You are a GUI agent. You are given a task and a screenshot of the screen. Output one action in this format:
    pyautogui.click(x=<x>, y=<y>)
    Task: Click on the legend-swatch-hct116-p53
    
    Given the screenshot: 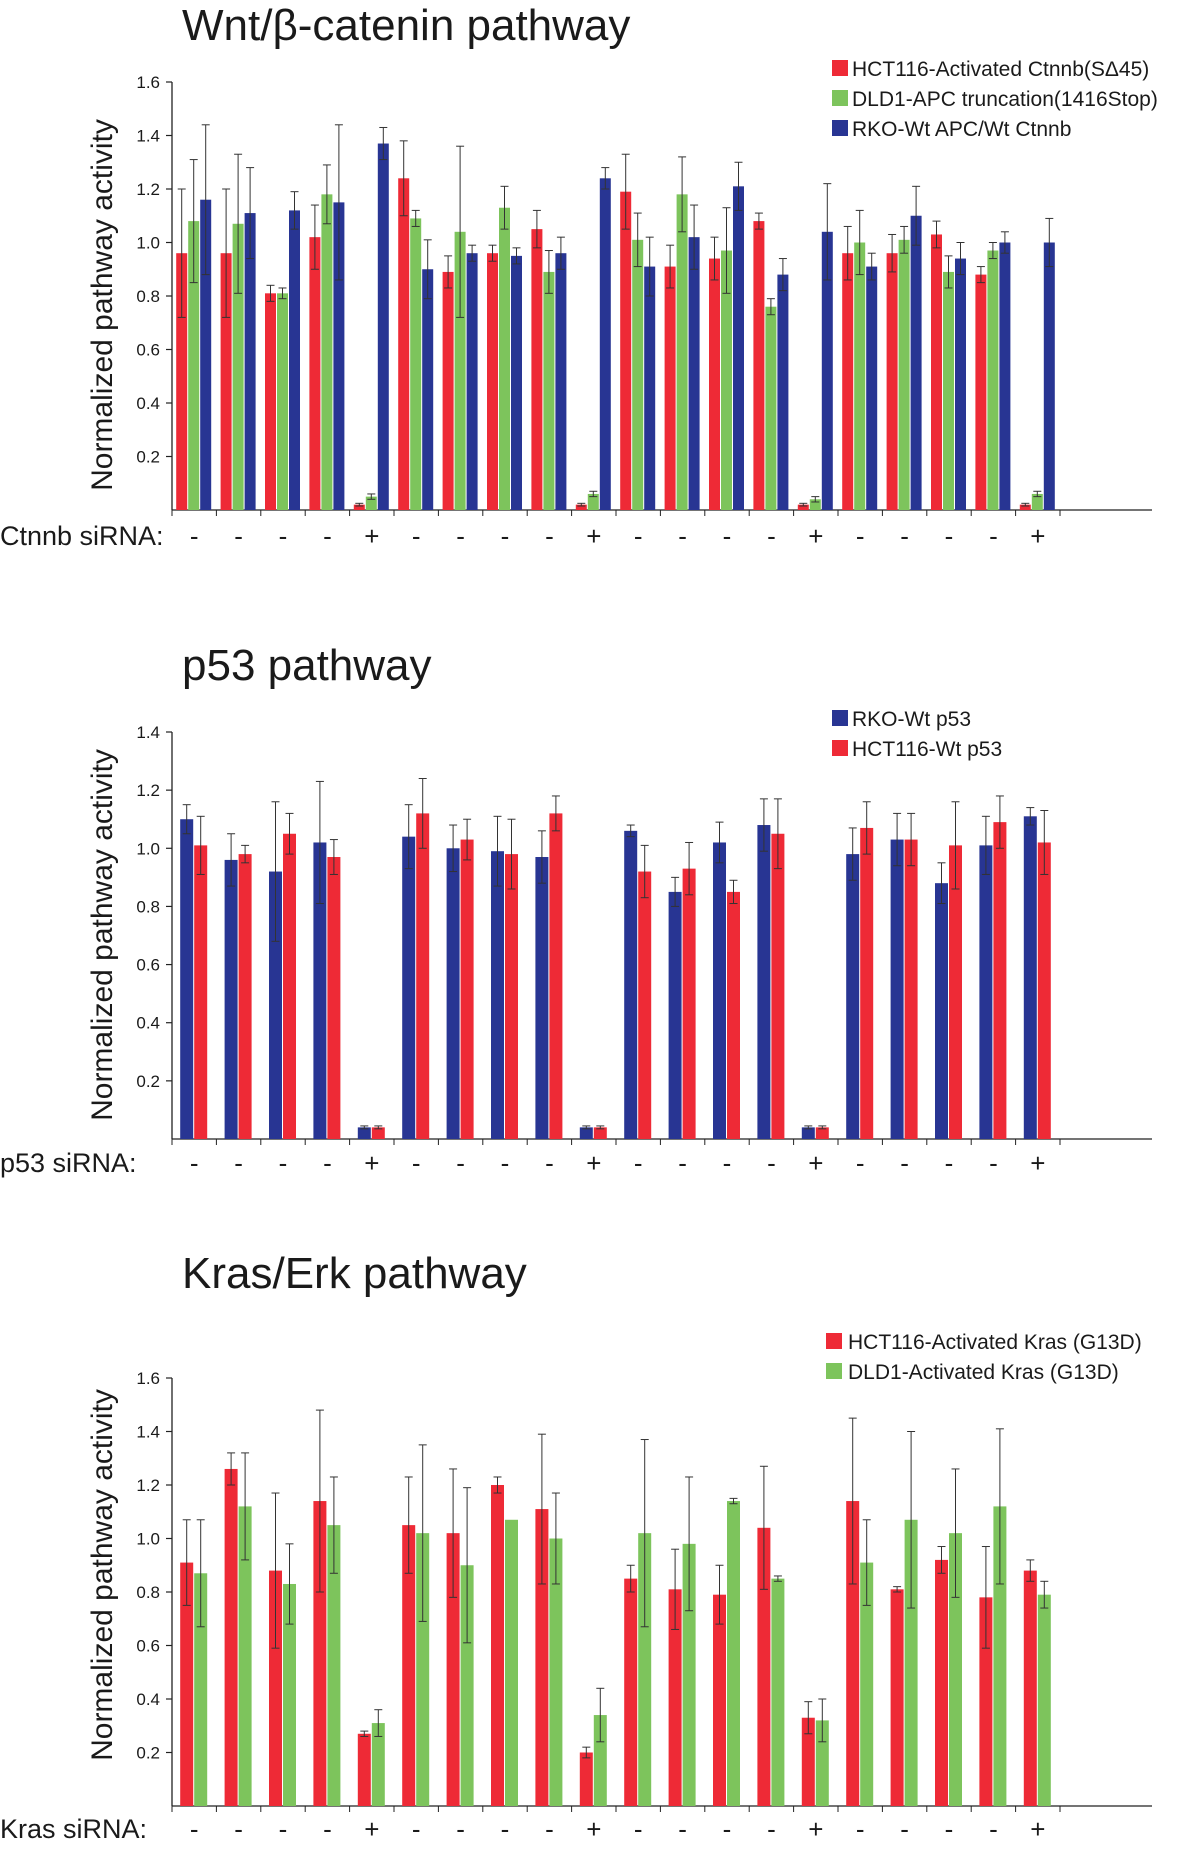 What is the action you would take?
    pyautogui.click(x=840, y=748)
    